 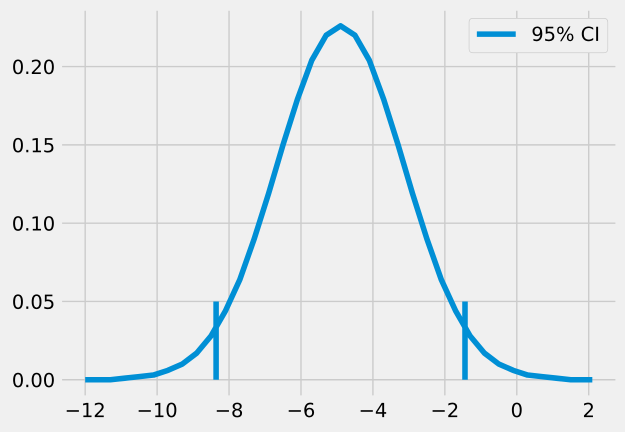 What do you see at coordinates (517, 410) in the screenshot?
I see `x-tick-label: 0` at bounding box center [517, 410].